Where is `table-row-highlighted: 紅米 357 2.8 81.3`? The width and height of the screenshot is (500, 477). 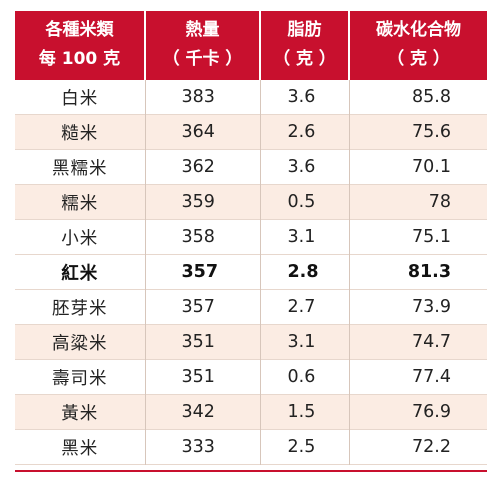 table-row-highlighted: 紅米 357 2.8 81.3 is located at coordinates (251, 272).